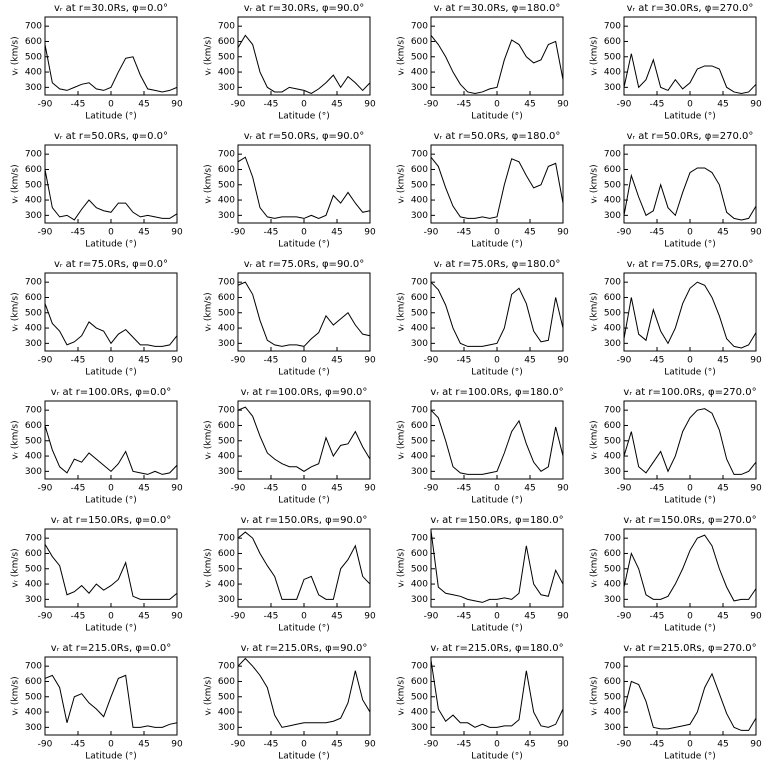  I want to click on chart-title: vᵣ at r=50.0Rs, φ=180.0°, so click(497, 136).